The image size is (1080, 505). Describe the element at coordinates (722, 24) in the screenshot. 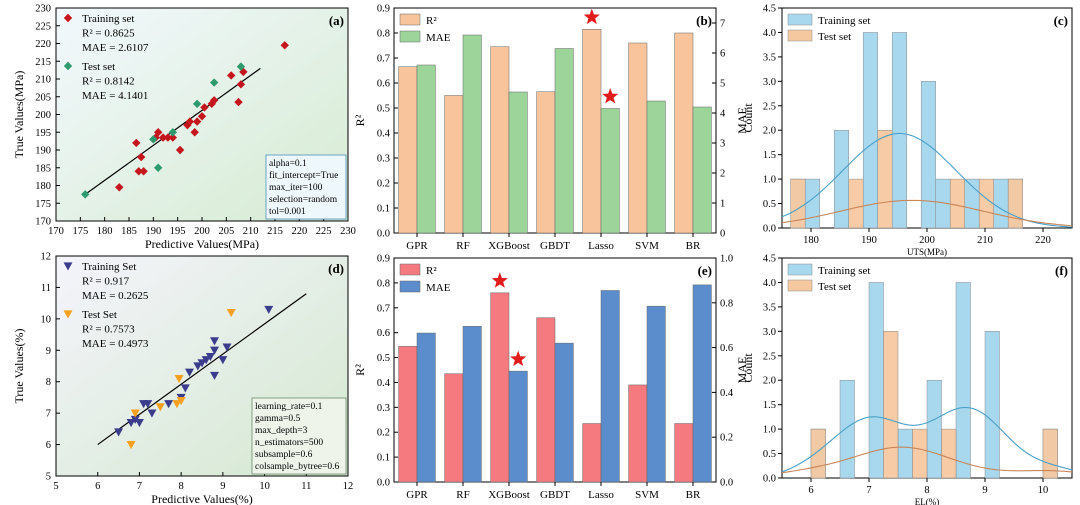

I see `panel-b-y-right-tick-label: 7` at that location.